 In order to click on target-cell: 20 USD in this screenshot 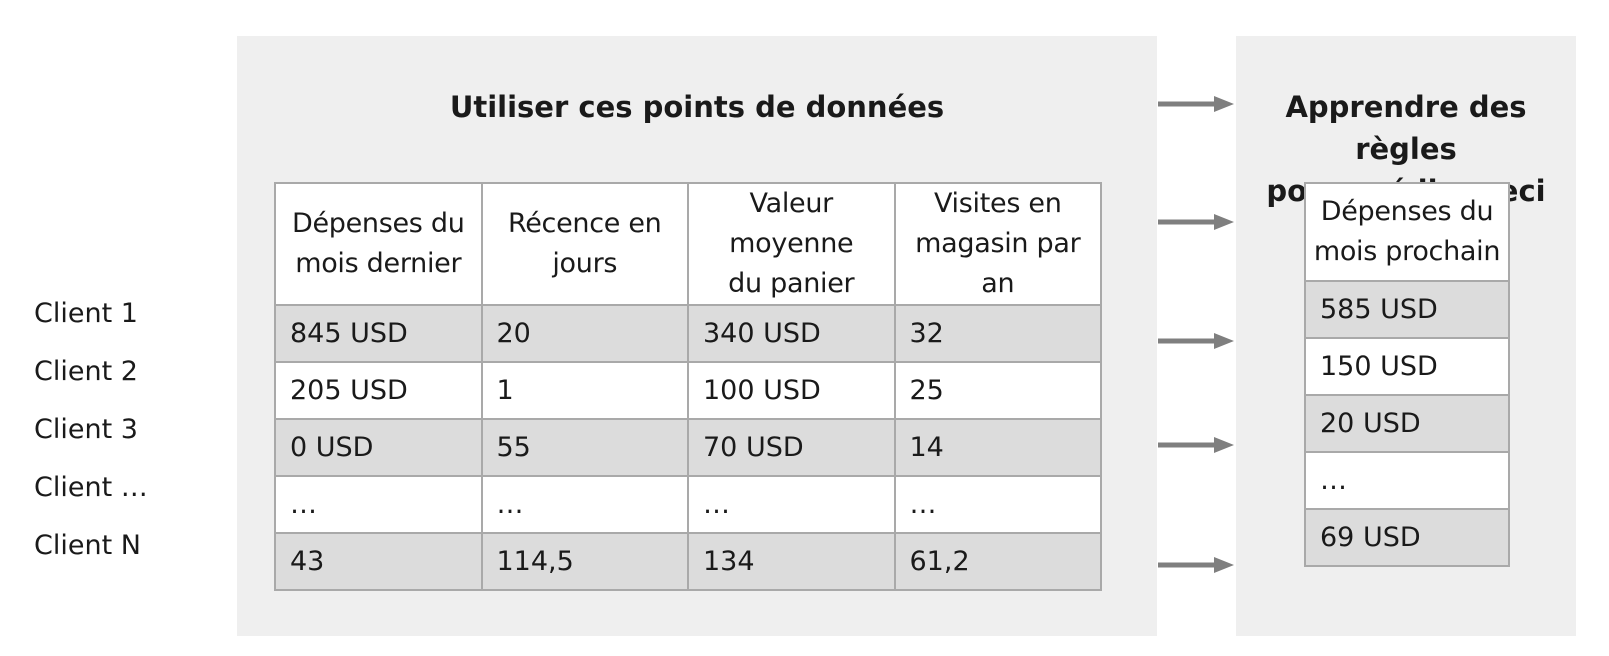, I will do `click(1407, 423)`.